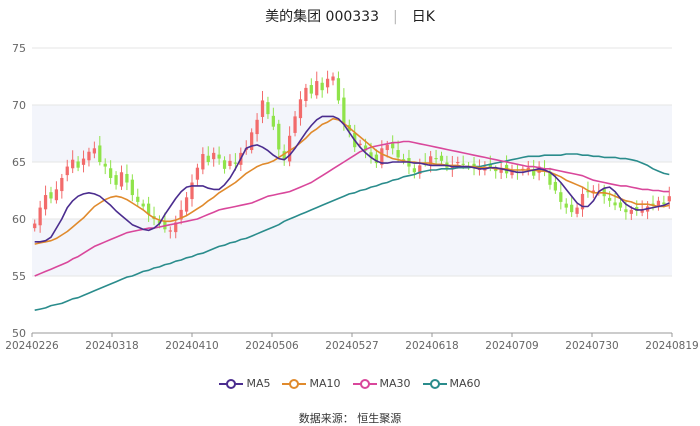  I want to click on x-tick-label: 20240318, so click(111, 346).